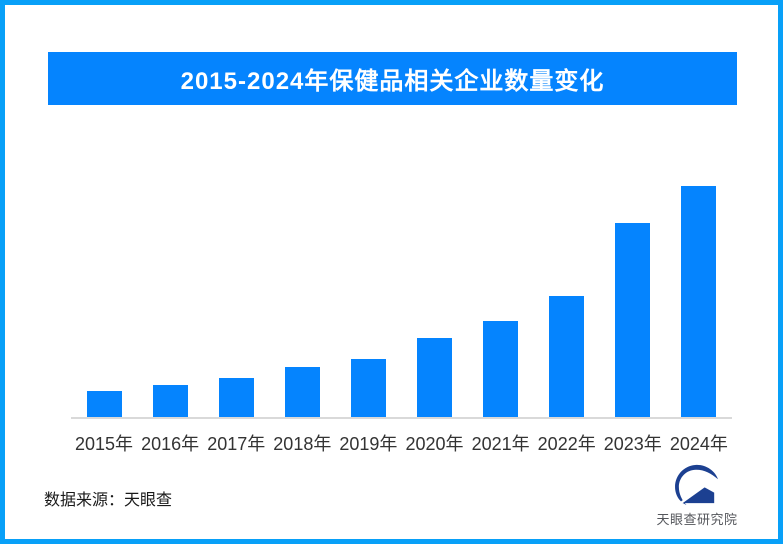  What do you see at coordinates (697, 519) in the screenshot?
I see `logo-text: 天眼查研究院` at bounding box center [697, 519].